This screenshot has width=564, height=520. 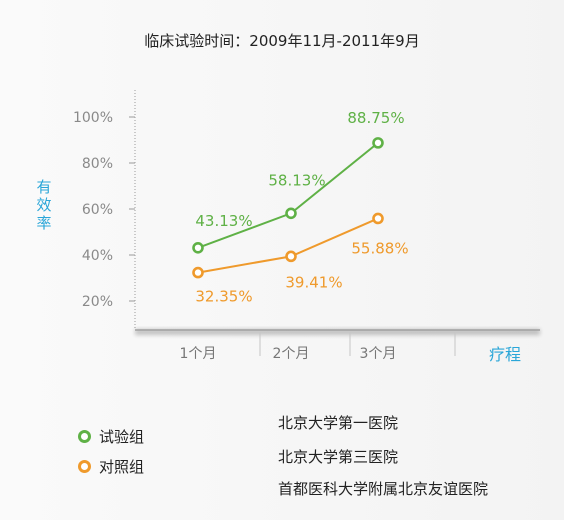 What do you see at coordinates (338, 423) in the screenshot?
I see `hospital-1: 北京大学第一医院` at bounding box center [338, 423].